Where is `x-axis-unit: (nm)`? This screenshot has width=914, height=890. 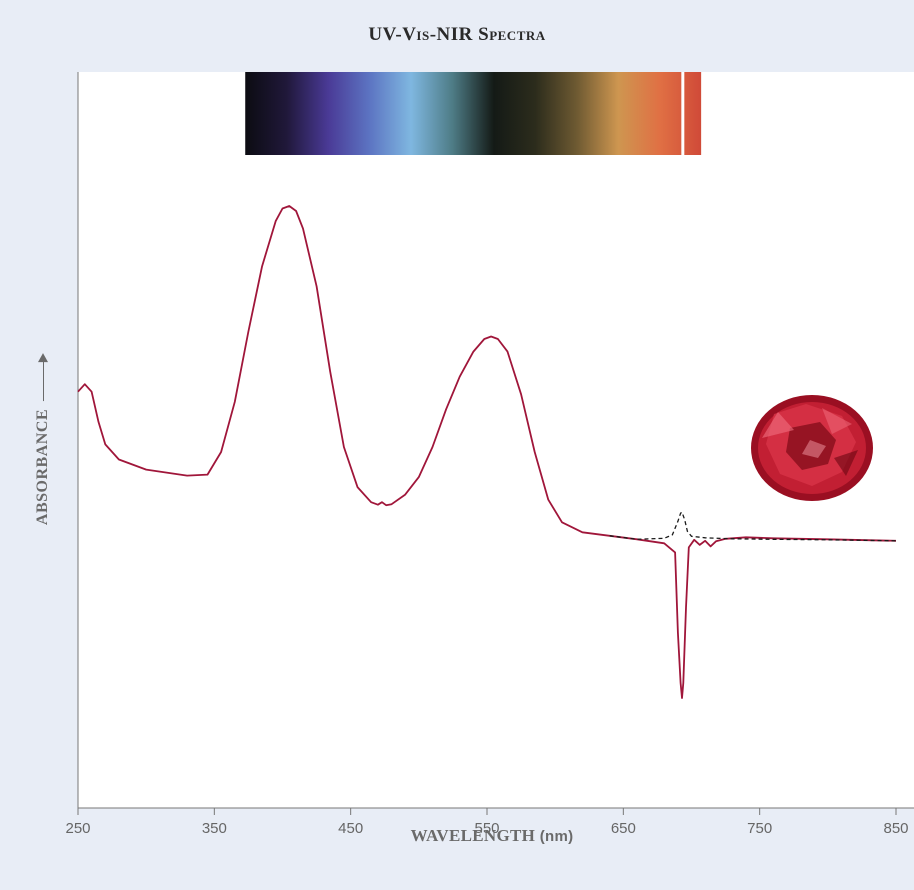
x-axis-unit: (nm) is located at coordinates (556, 836).